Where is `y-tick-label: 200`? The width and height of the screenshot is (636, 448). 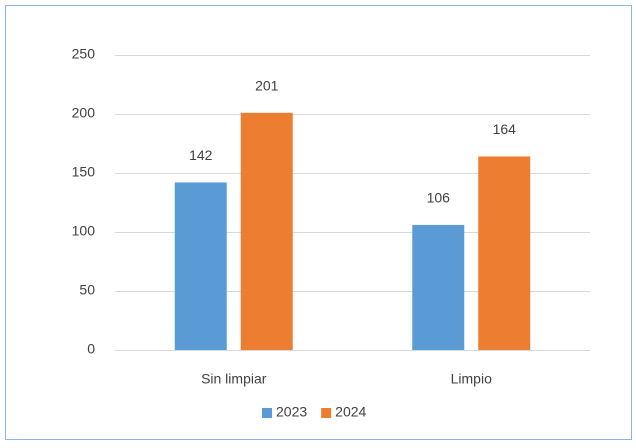 y-tick-label: 200 is located at coordinates (84, 113).